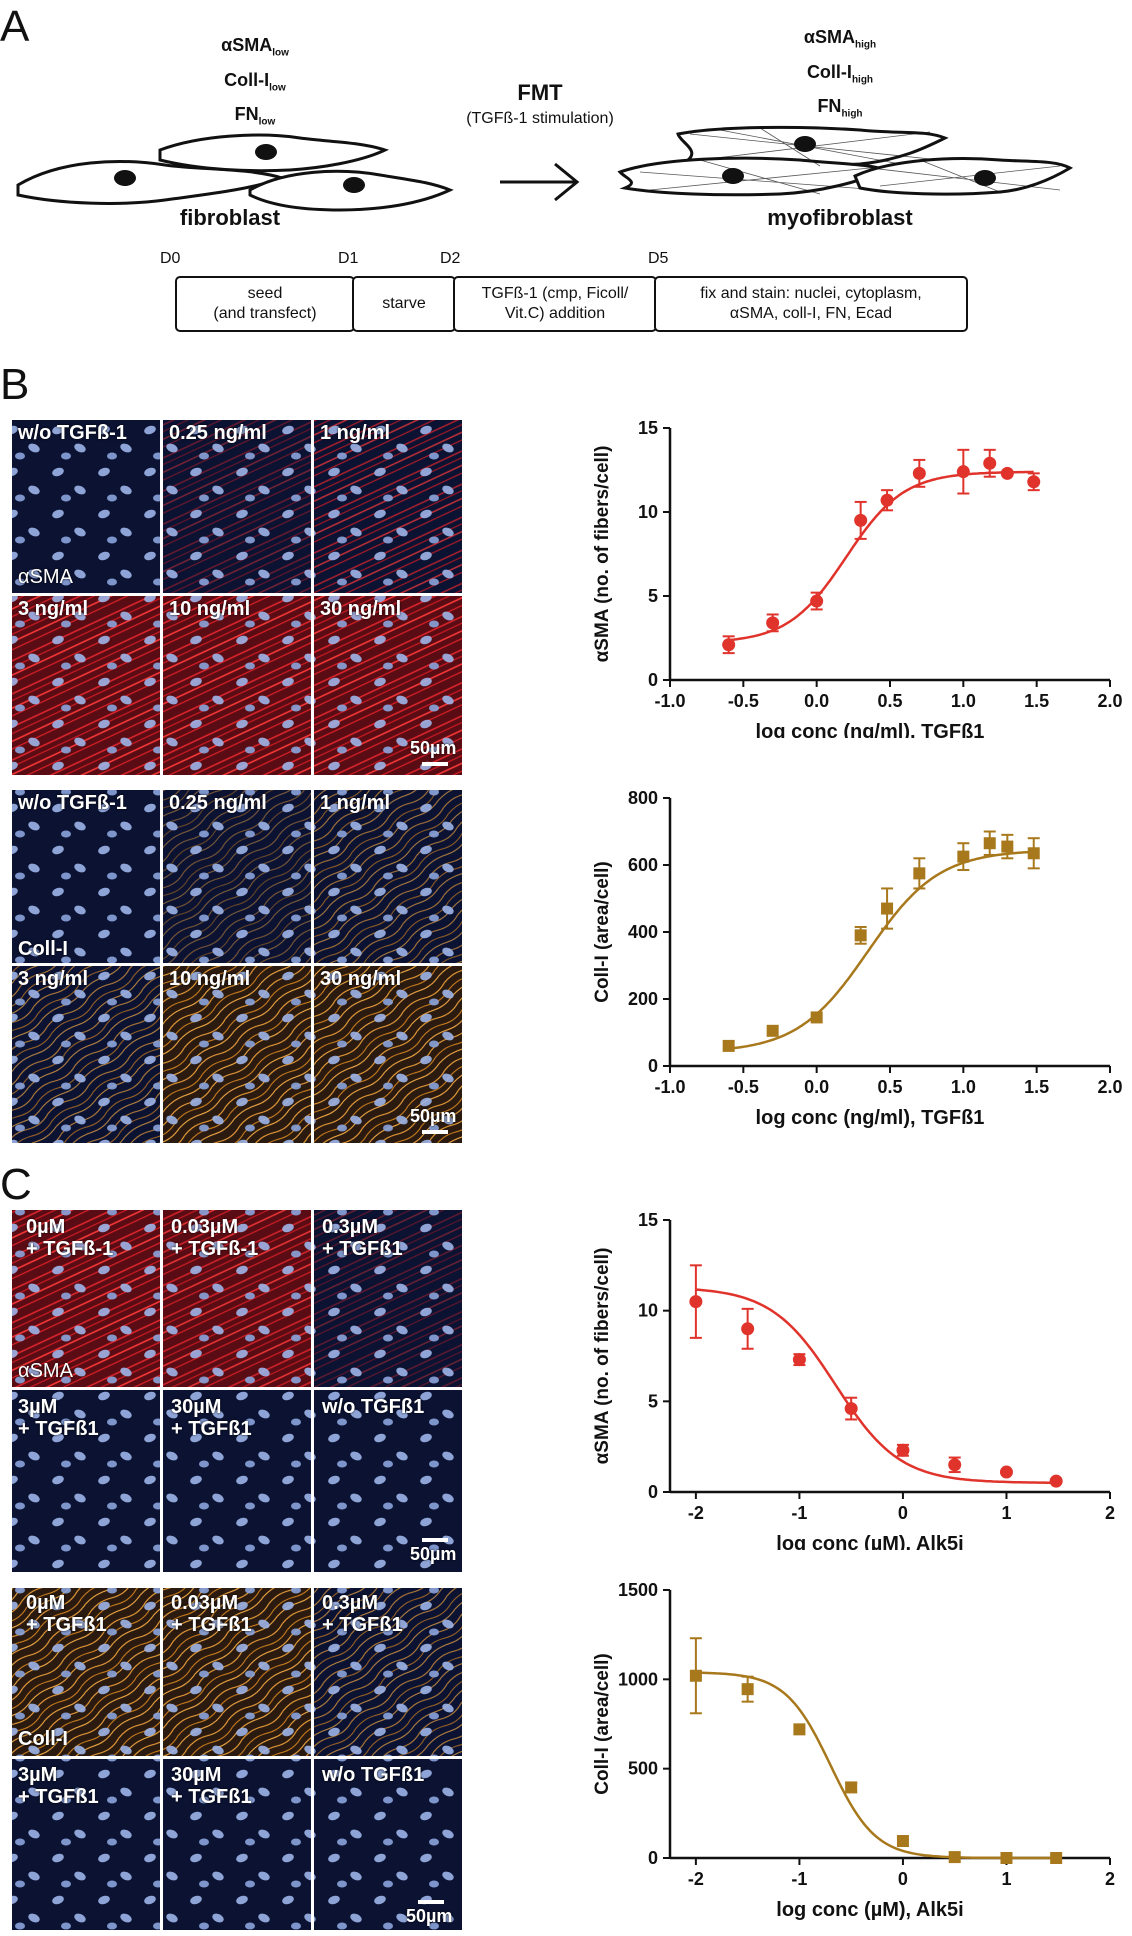 This screenshot has width=1132, height=1936. Describe the element at coordinates (58, 1418) in the screenshot. I see `c-sma-label-3: 3µM + TGFß1` at that location.